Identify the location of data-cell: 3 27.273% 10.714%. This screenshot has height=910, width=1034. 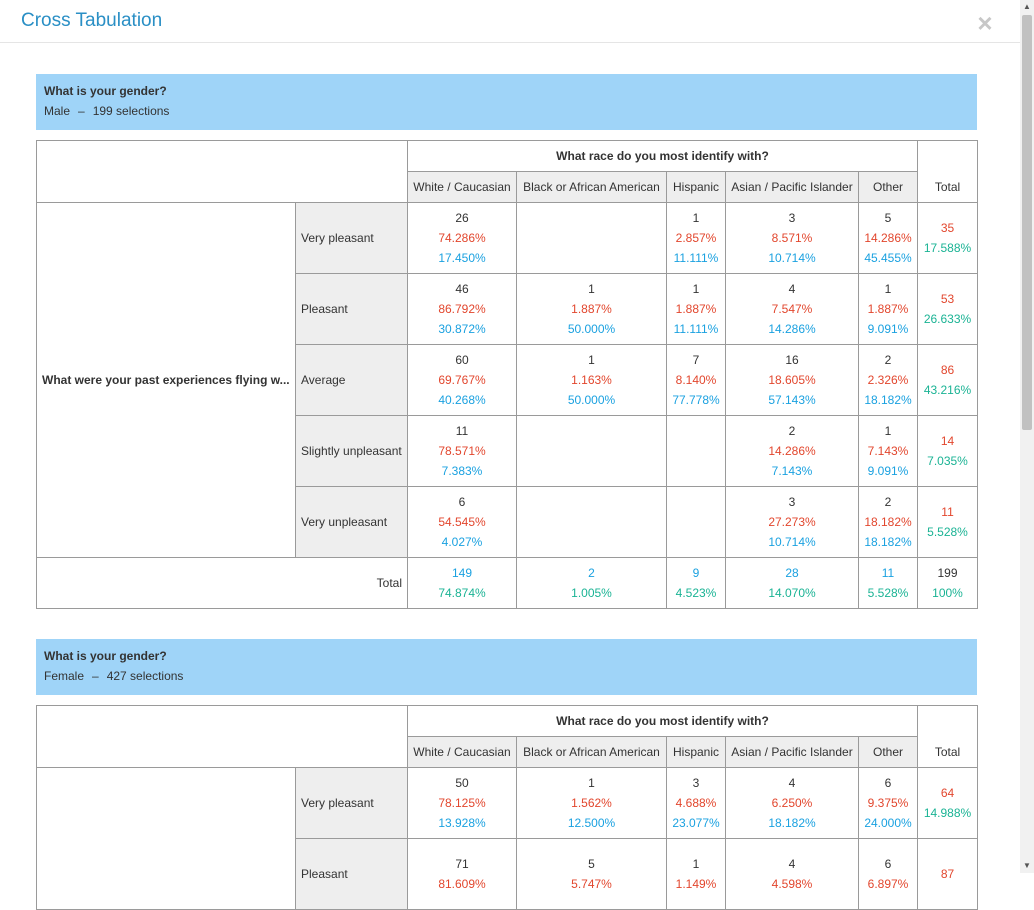
(792, 522).